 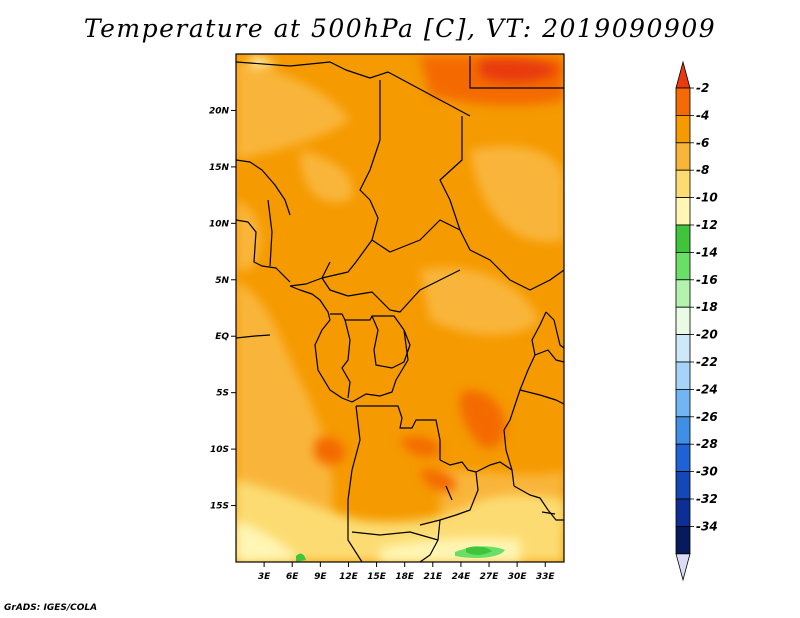 I want to click on lon-tick-label: 21E, so click(x=433, y=577).